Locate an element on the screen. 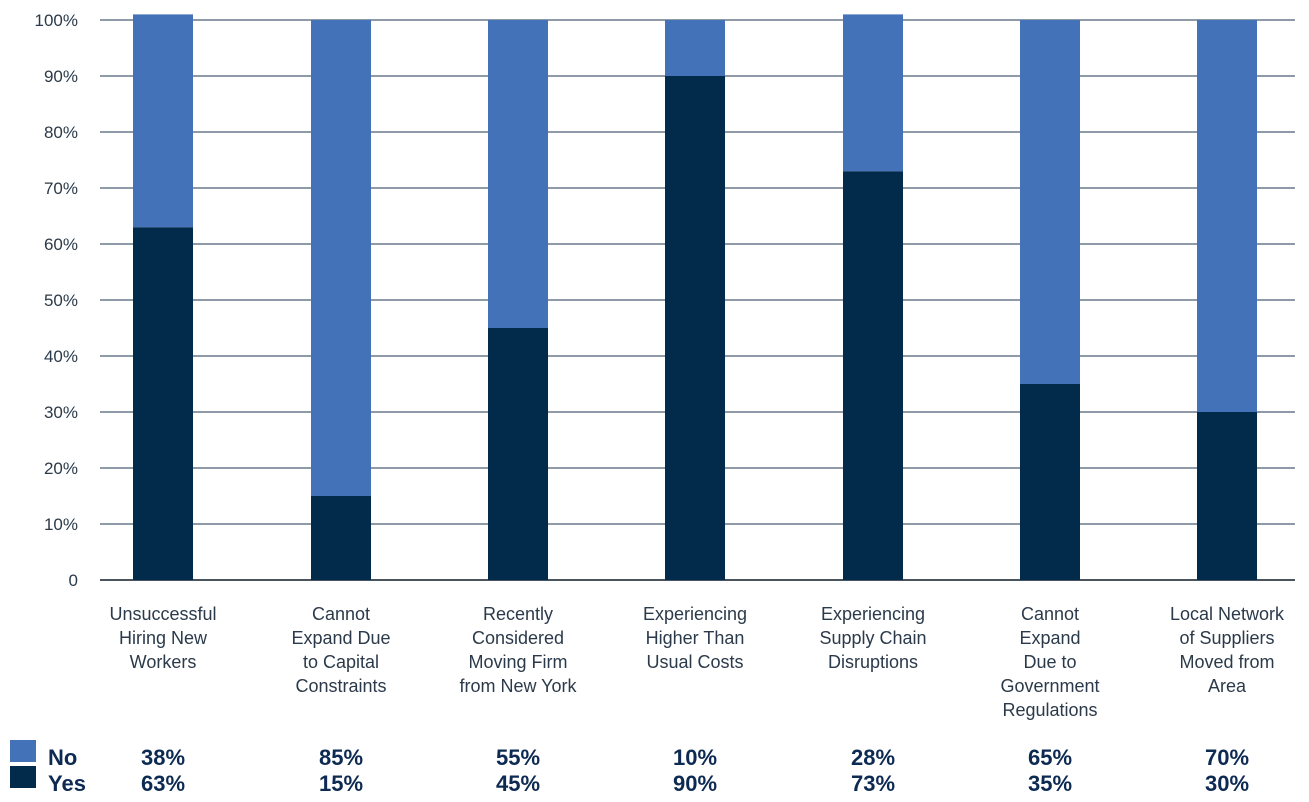 The width and height of the screenshot is (1309, 802). x-category-label-line: Expand Due is located at coordinates (340, 638).